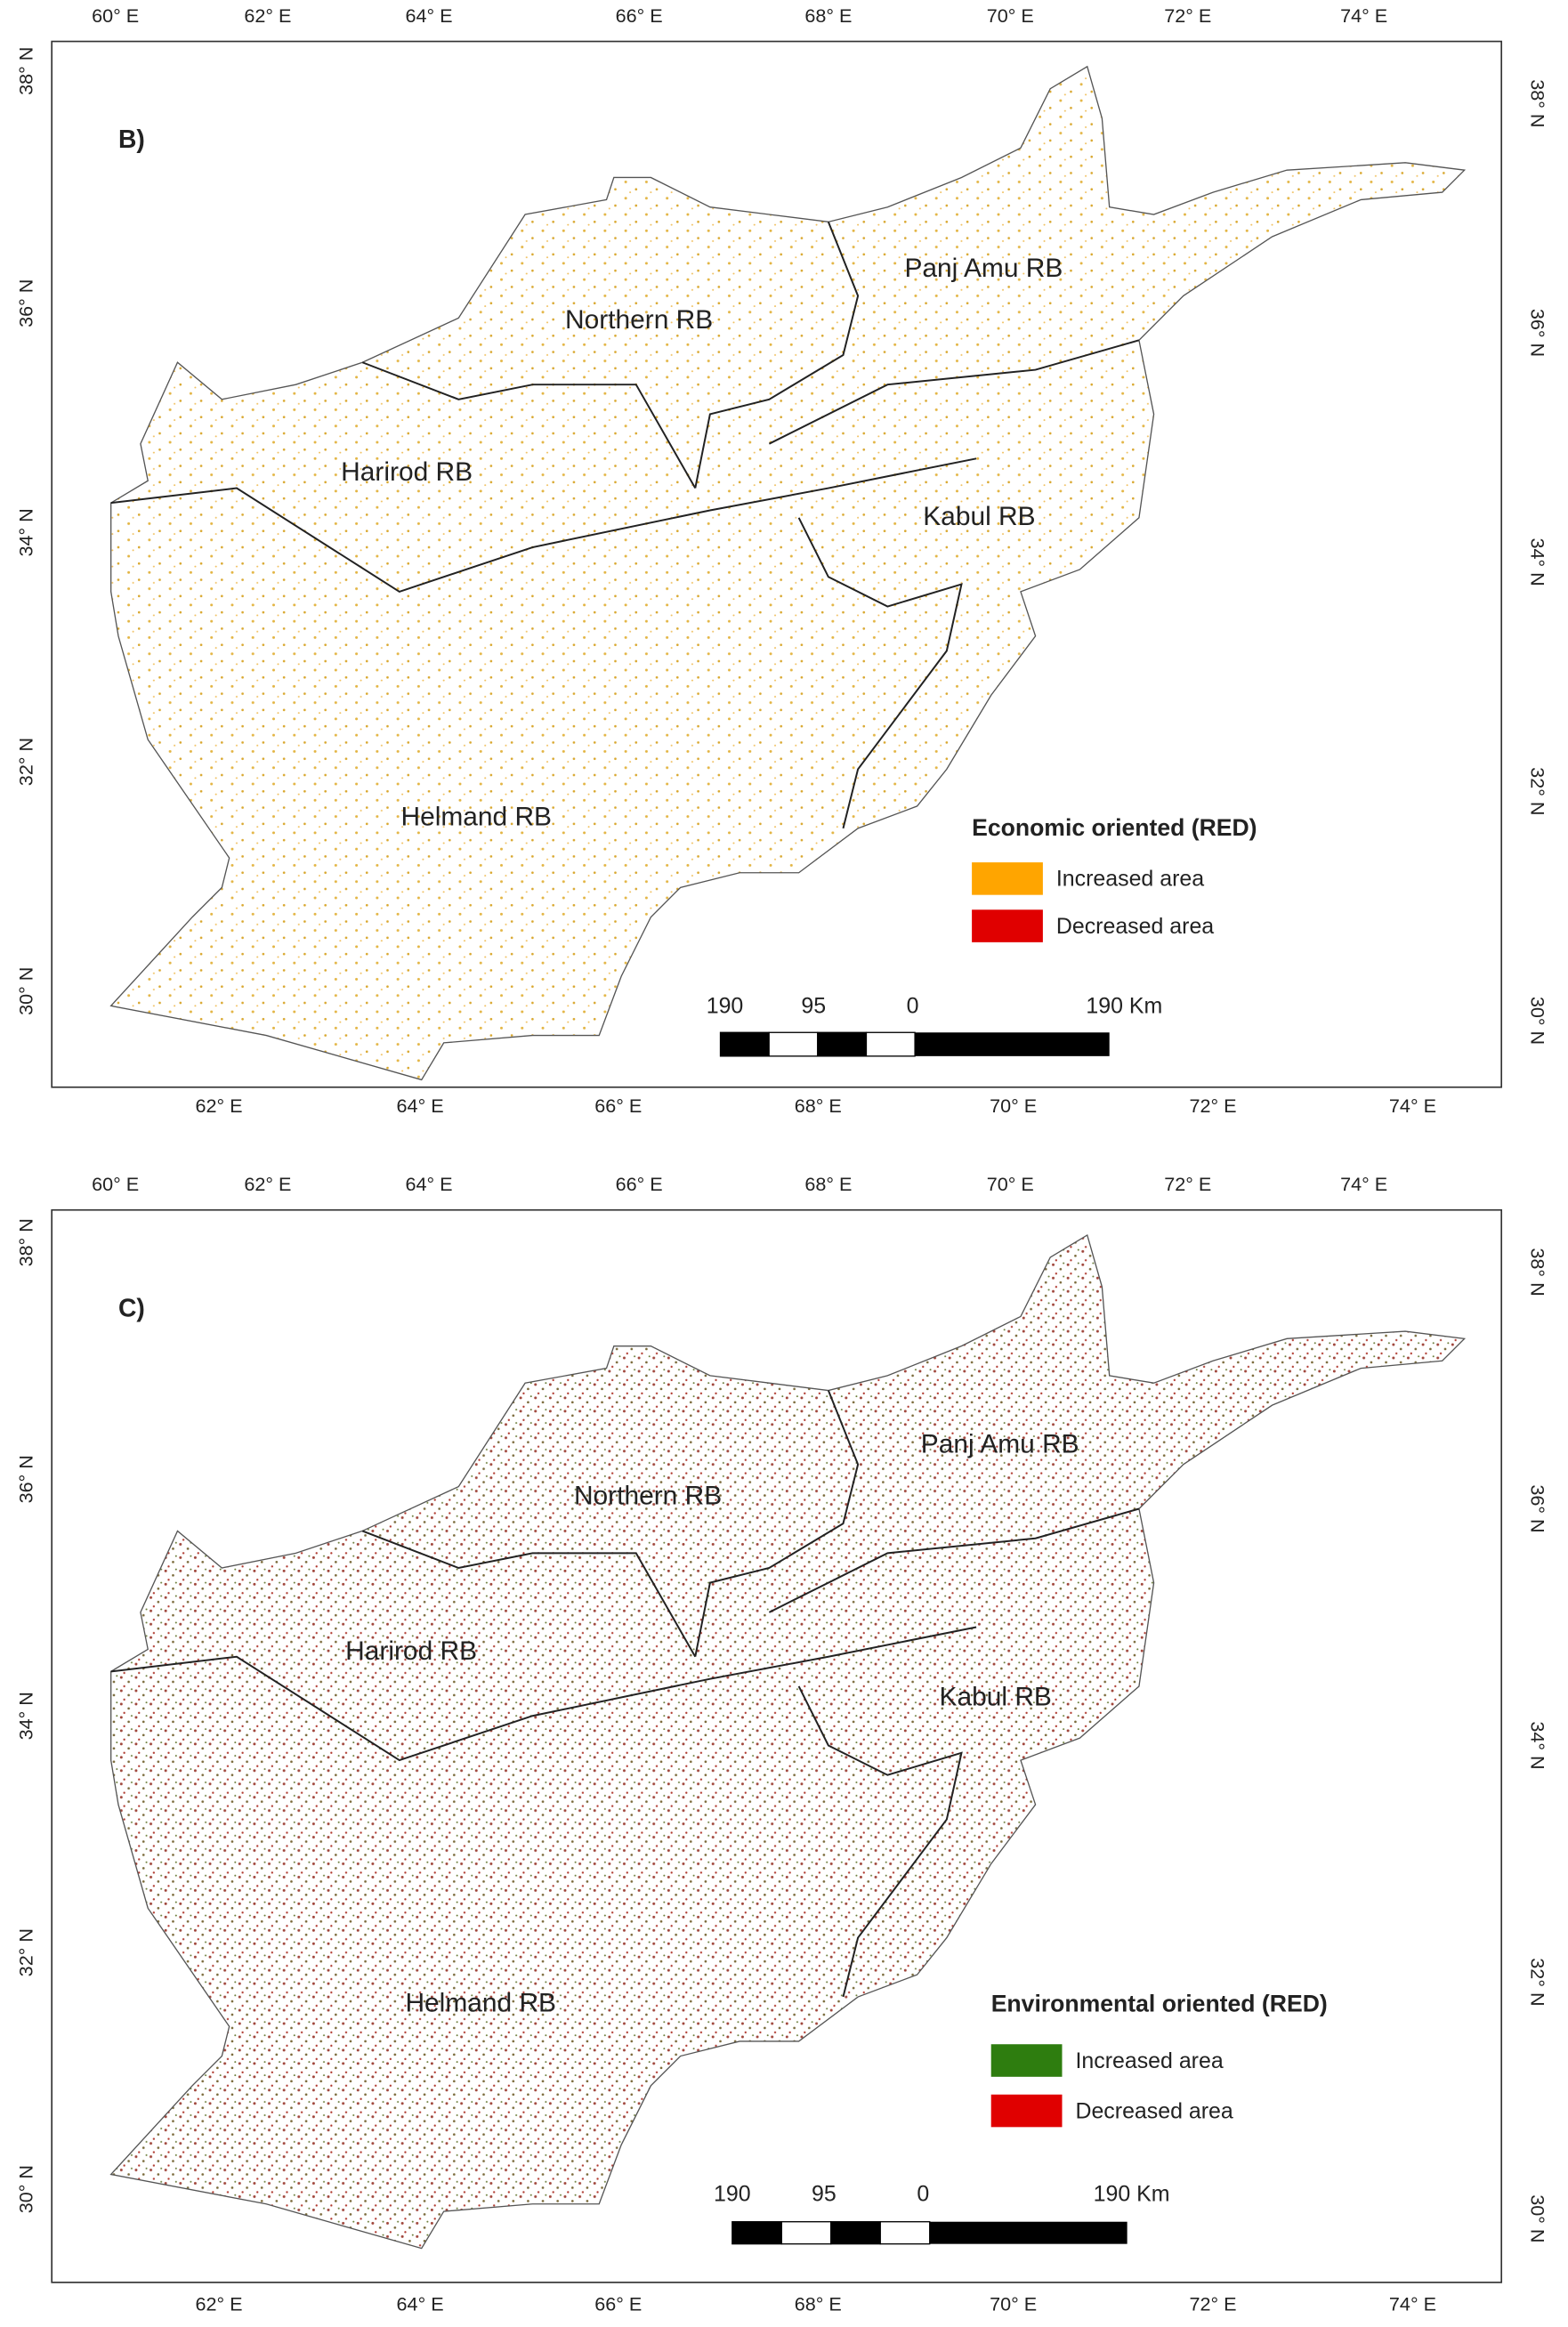  I want to click on legend-title: Environmental oriented (RED), so click(1159, 2004).